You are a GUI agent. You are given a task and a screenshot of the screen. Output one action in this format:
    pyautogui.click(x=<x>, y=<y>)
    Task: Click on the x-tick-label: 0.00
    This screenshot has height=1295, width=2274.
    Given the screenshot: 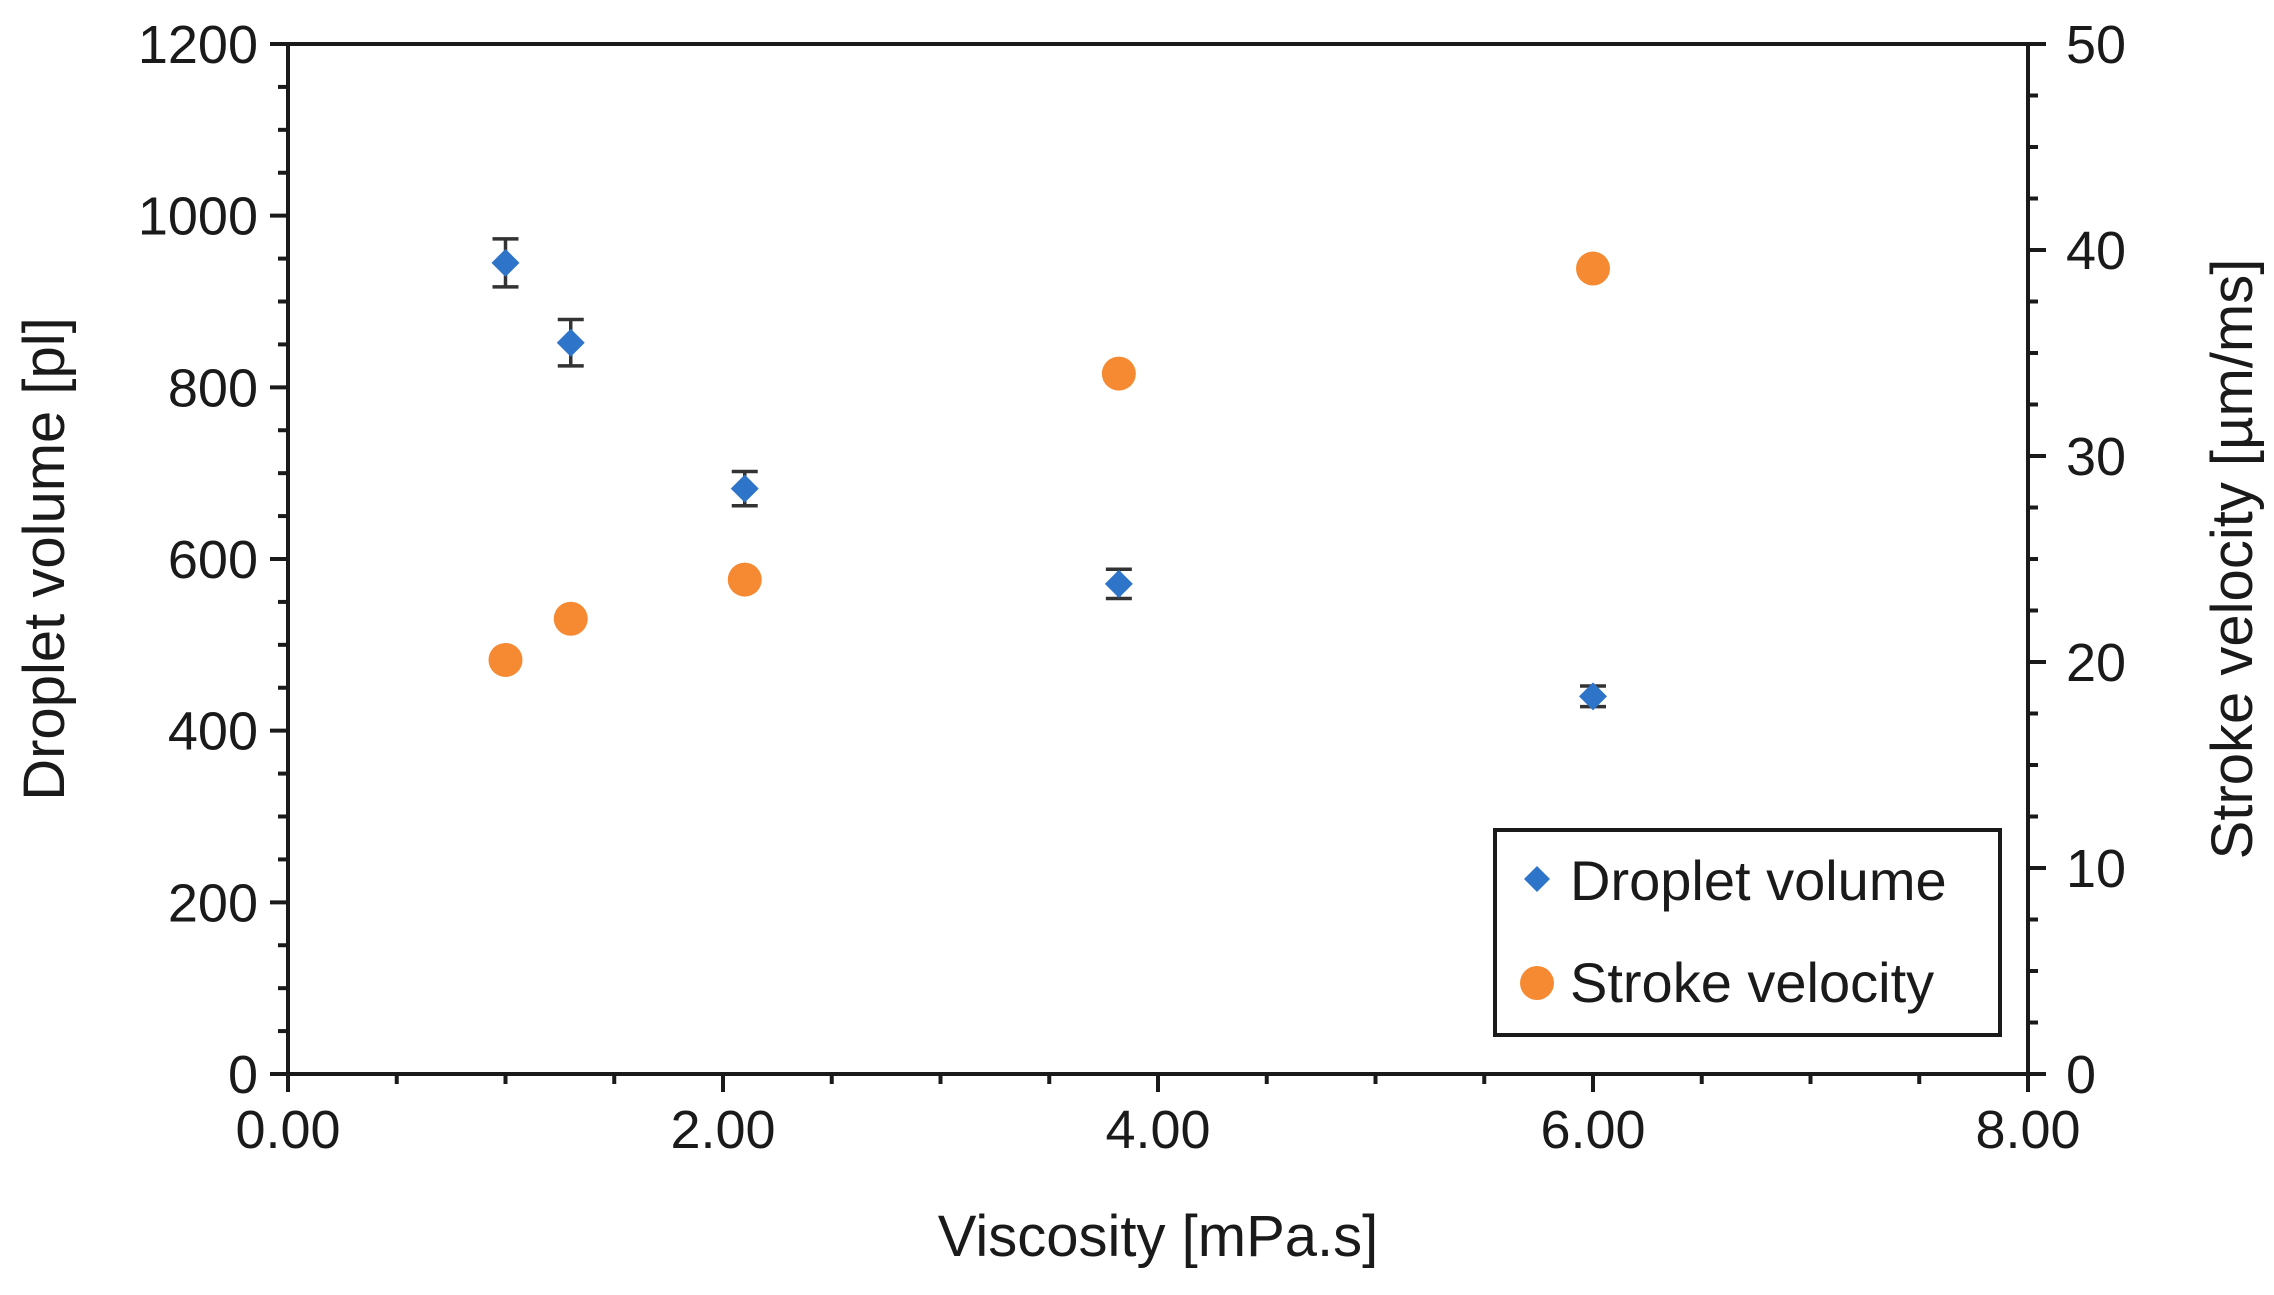 What is the action you would take?
    pyautogui.click(x=287, y=1130)
    